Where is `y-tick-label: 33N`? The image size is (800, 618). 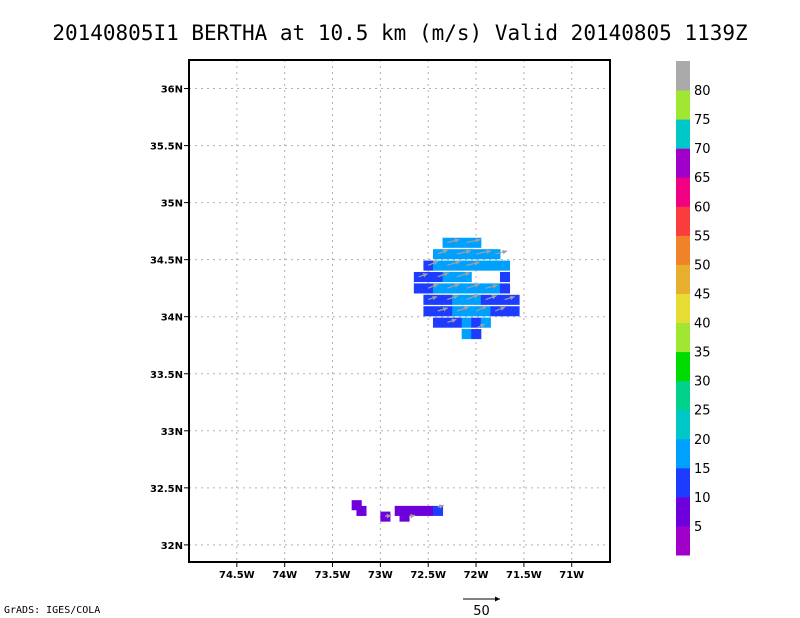 y-tick-label: 33N is located at coordinates (172, 432).